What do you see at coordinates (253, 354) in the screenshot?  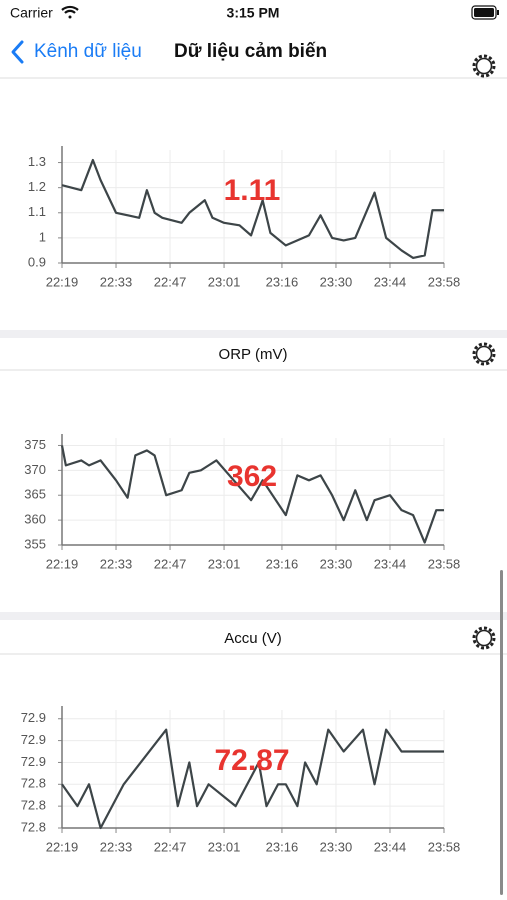 I see `section-title: ORP (mV)` at bounding box center [253, 354].